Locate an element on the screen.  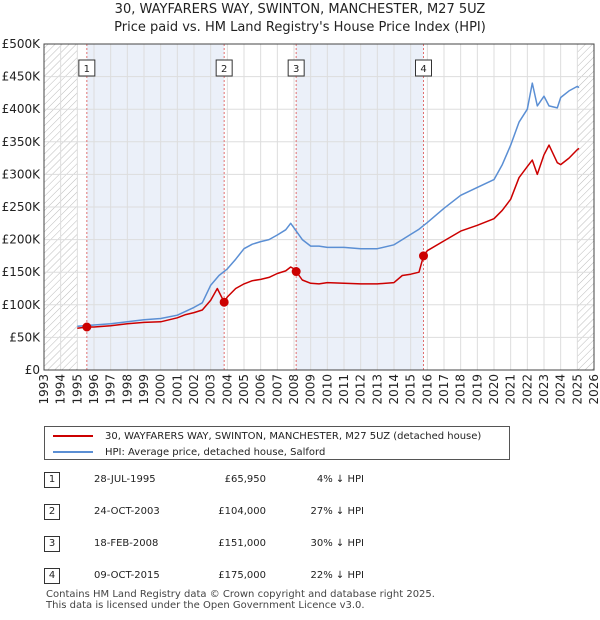
x-tick-label: 2010 is located at coordinates (327, 389).